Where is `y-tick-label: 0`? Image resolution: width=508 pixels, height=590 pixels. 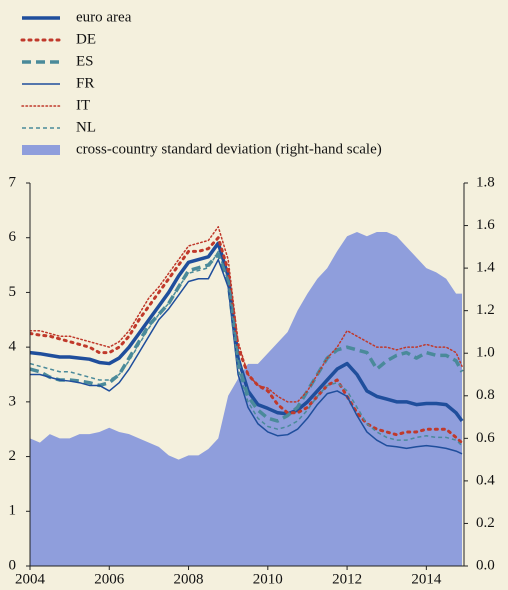 y-tick-label: 0 is located at coordinates (13, 565).